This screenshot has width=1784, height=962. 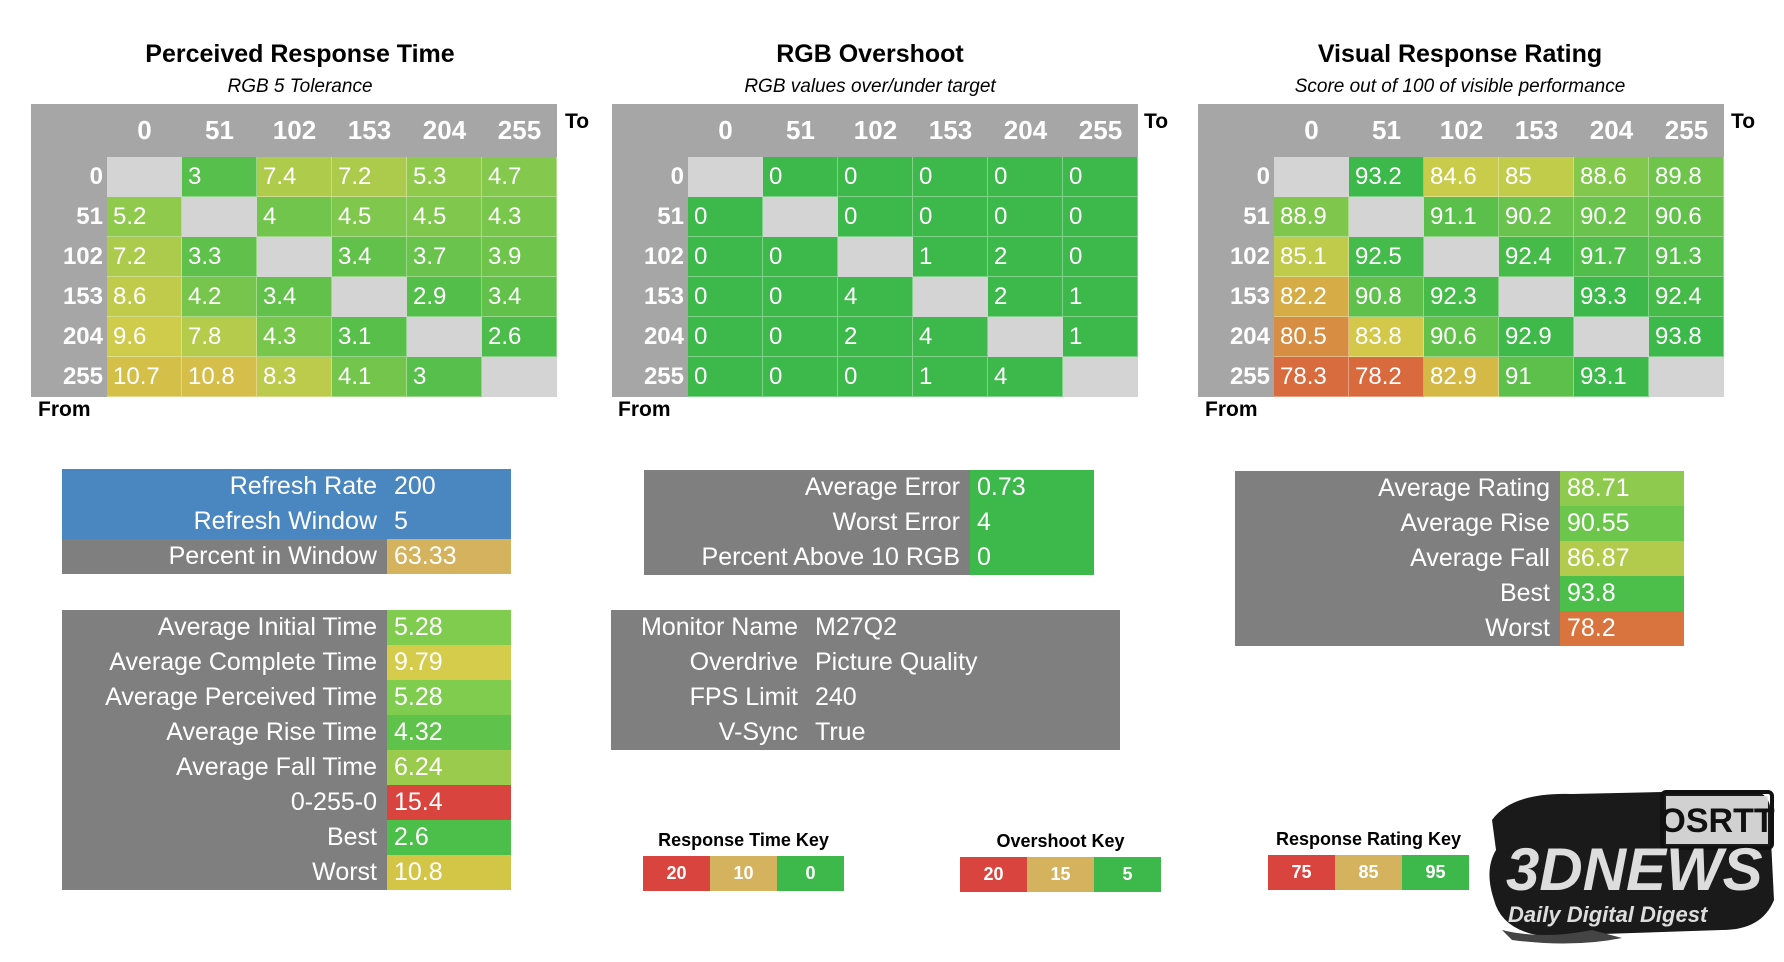 What do you see at coordinates (1301, 872) in the screenshot?
I see `key-swatch: 75` at bounding box center [1301, 872].